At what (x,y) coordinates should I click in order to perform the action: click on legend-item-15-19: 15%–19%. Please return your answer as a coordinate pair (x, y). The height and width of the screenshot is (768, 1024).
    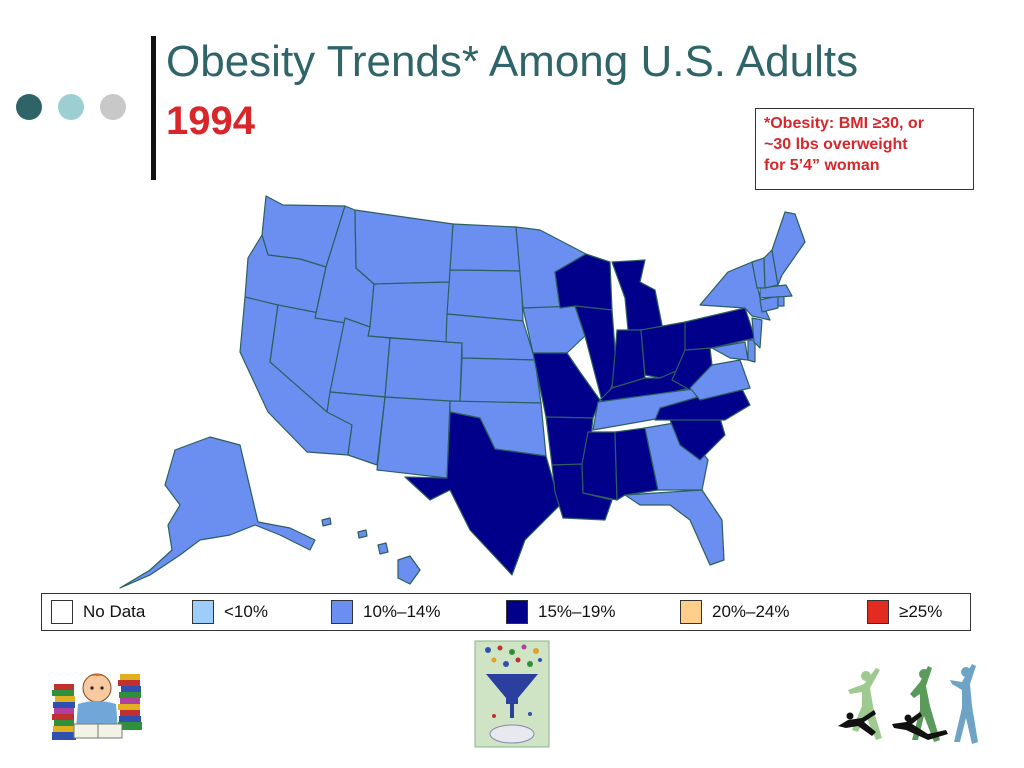
    Looking at the image, I should click on (561, 612).